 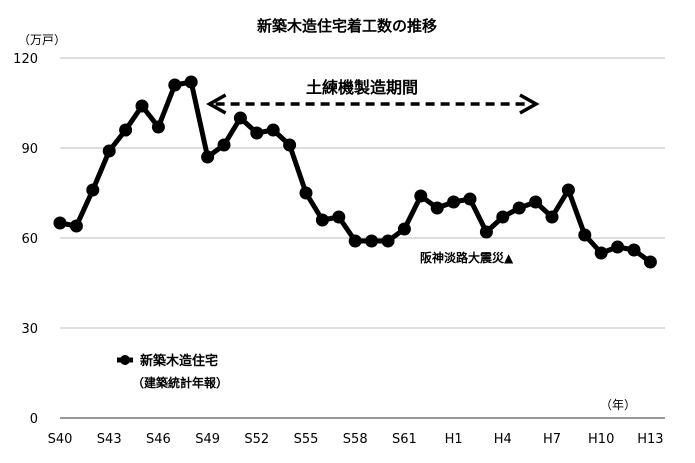 What do you see at coordinates (470, 199) in the screenshot?
I see `data-point-H2` at bounding box center [470, 199].